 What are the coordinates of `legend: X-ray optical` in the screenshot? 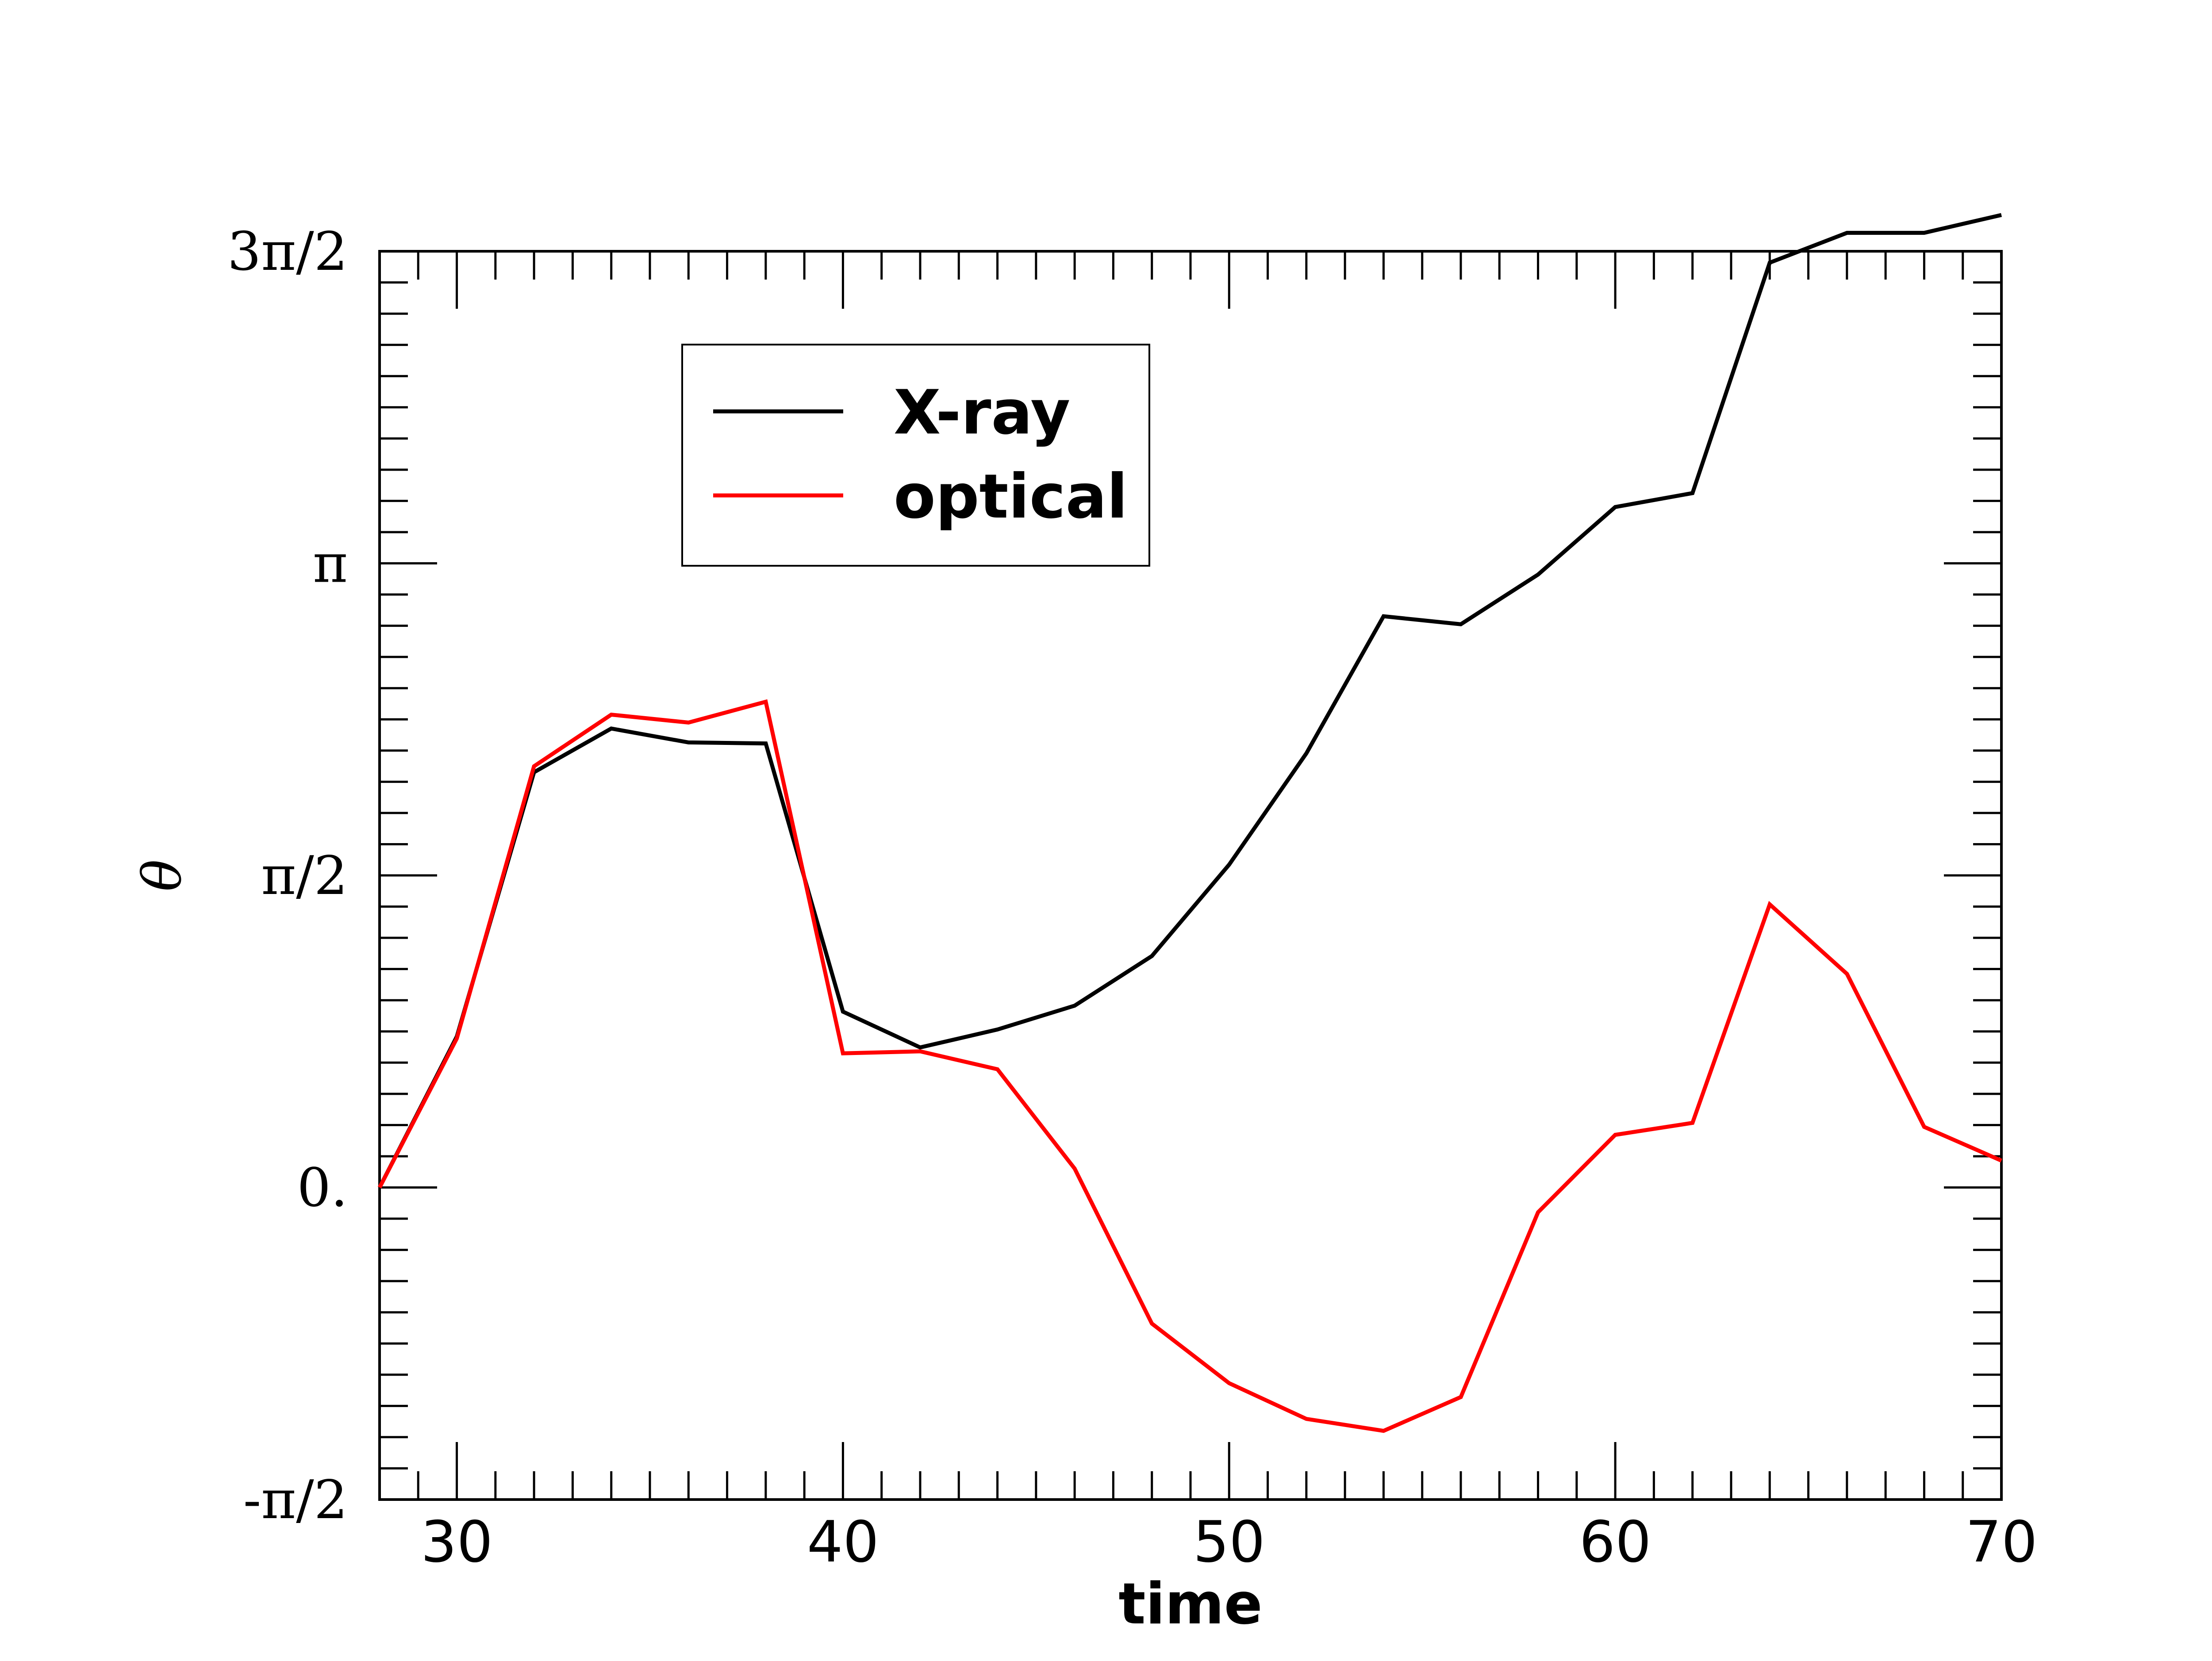 It's located at (916, 455).